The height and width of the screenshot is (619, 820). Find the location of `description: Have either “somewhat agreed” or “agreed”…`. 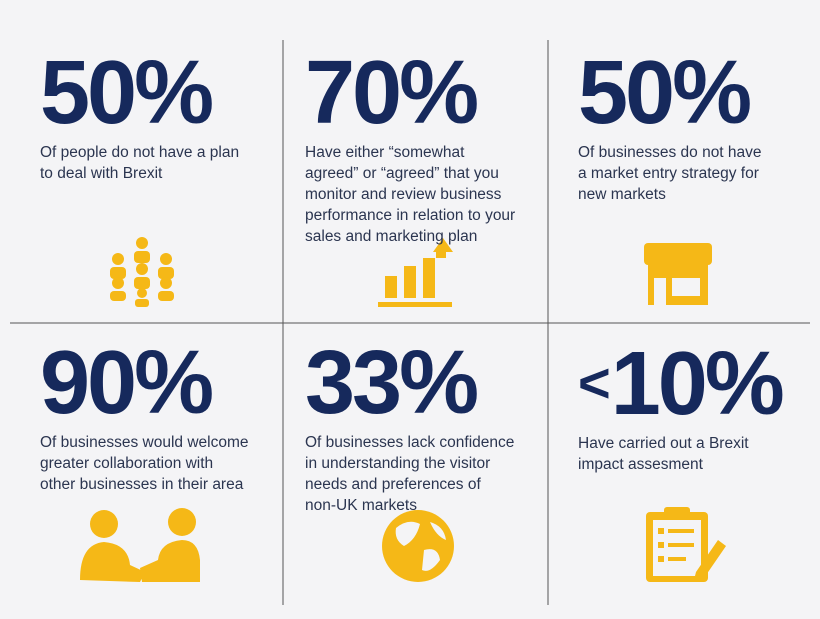

description: Have either “somewhat agreed” or “agreed”… is located at coordinates (430, 194).